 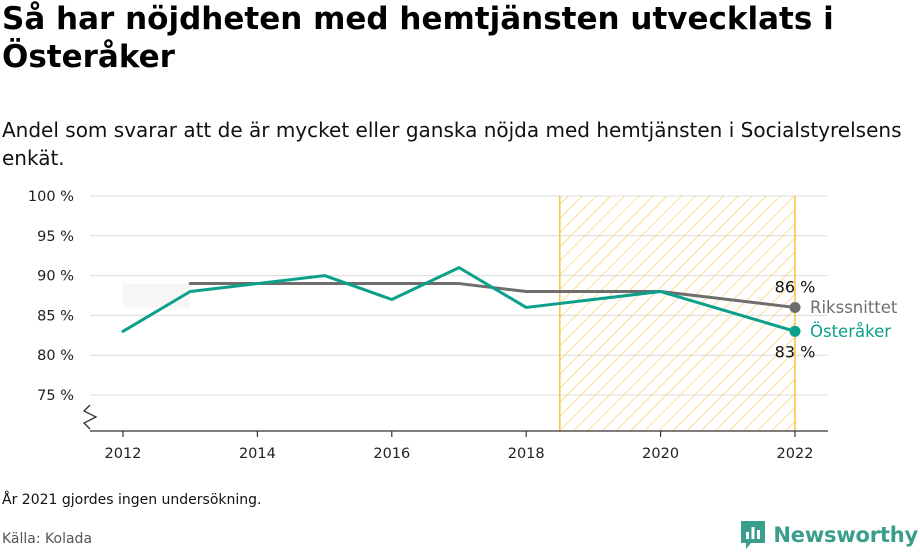 I want to click on series-line-rikssnittet, so click(x=492, y=295).